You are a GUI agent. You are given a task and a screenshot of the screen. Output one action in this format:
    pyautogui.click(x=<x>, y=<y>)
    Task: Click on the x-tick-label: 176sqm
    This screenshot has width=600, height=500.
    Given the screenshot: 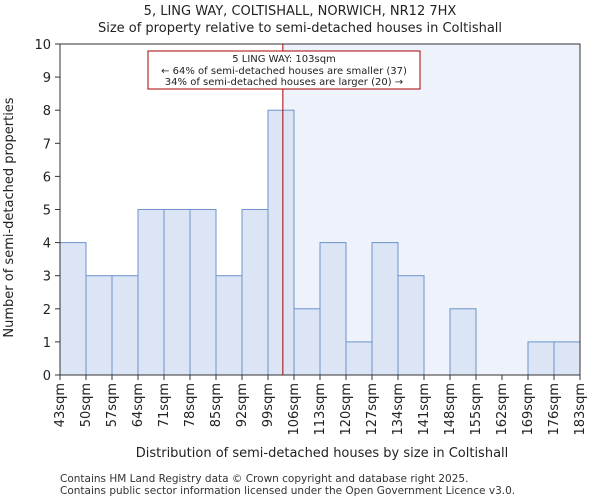 What is the action you would take?
    pyautogui.click(x=554, y=409)
    